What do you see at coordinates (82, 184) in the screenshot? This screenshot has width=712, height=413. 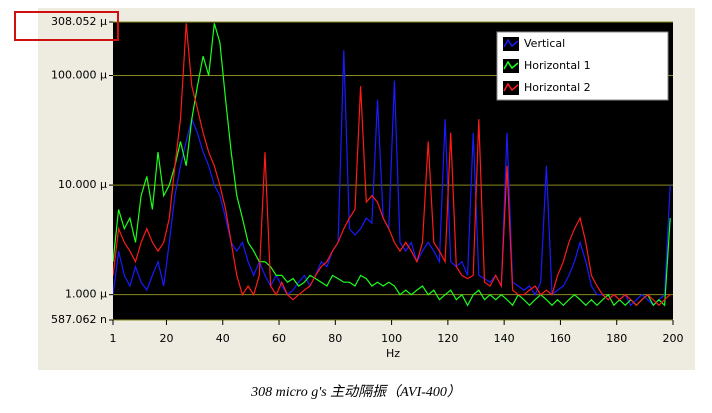 I see `y-tick-label: 10.000 µ` at bounding box center [82, 184].